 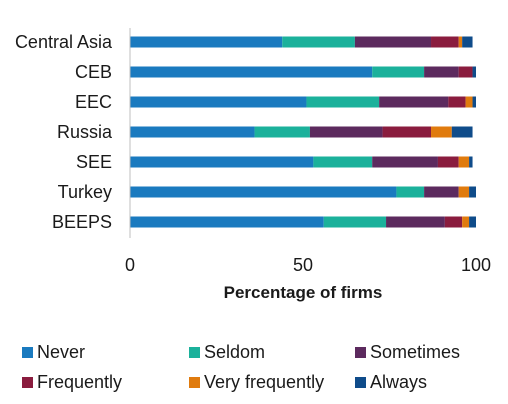 I want to click on category-labels: Central Asia CEB EEC Russia SEE Turkey BEEPS, so click(x=64, y=132).